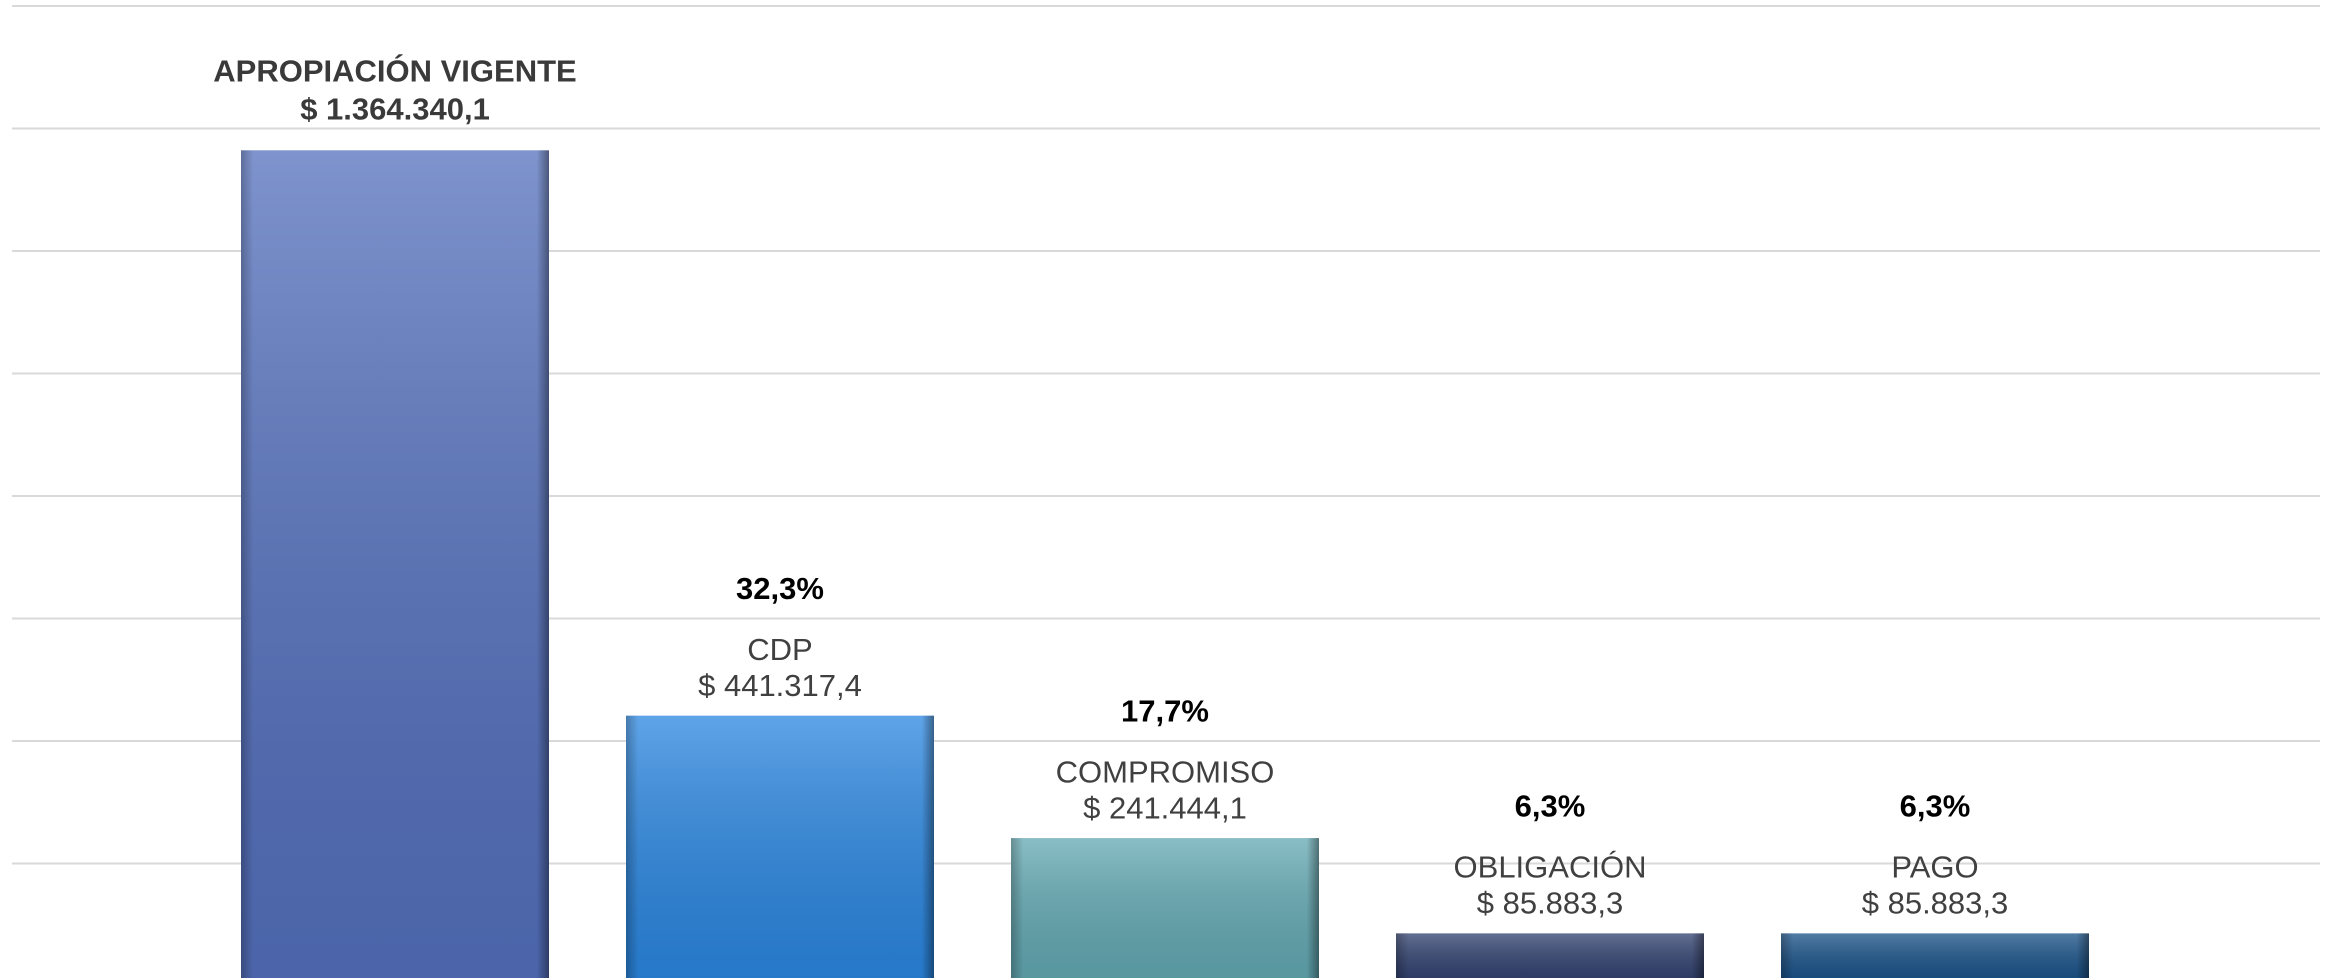 The image size is (2326, 978). I want to click on share-label: 32,3%, so click(780, 588).